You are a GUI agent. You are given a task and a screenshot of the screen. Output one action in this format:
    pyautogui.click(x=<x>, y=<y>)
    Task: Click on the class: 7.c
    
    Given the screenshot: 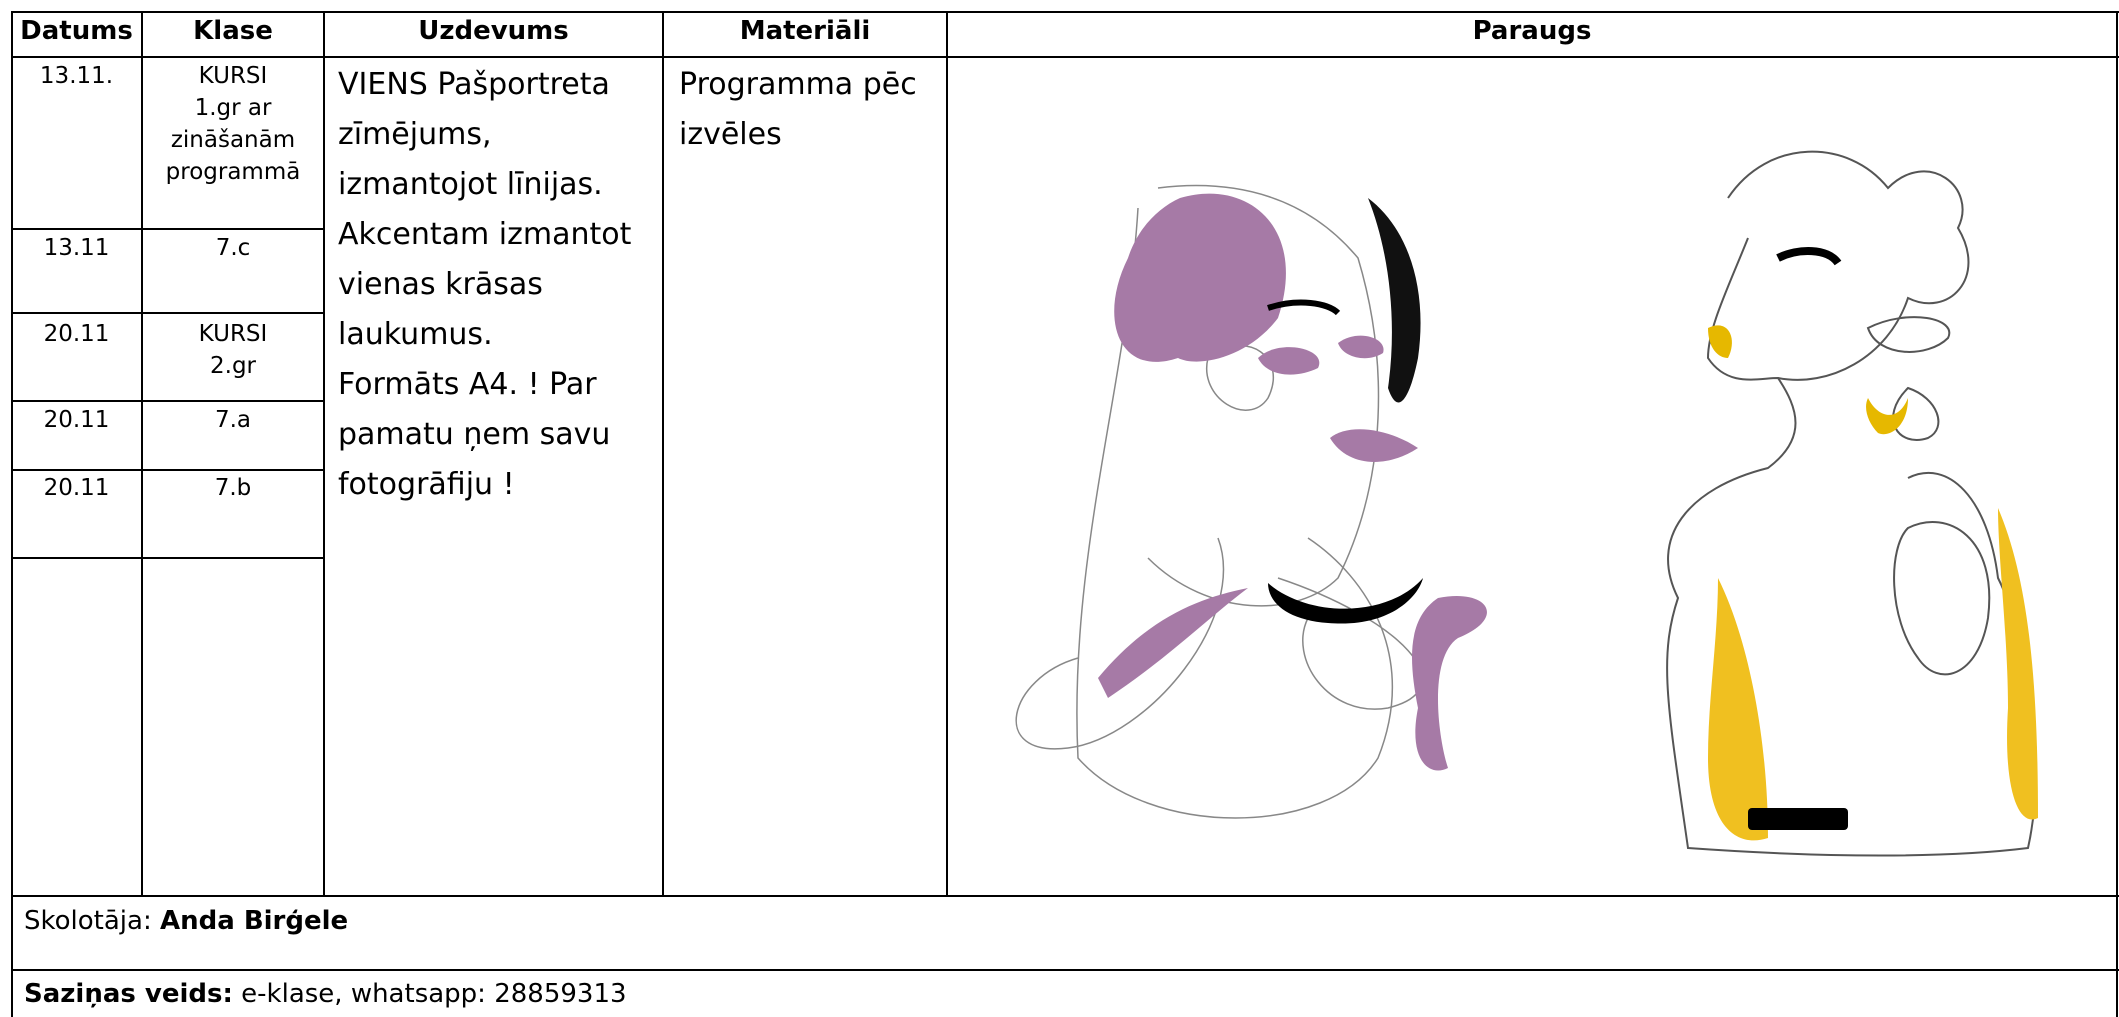 What is the action you would take?
    pyautogui.click(x=233, y=248)
    